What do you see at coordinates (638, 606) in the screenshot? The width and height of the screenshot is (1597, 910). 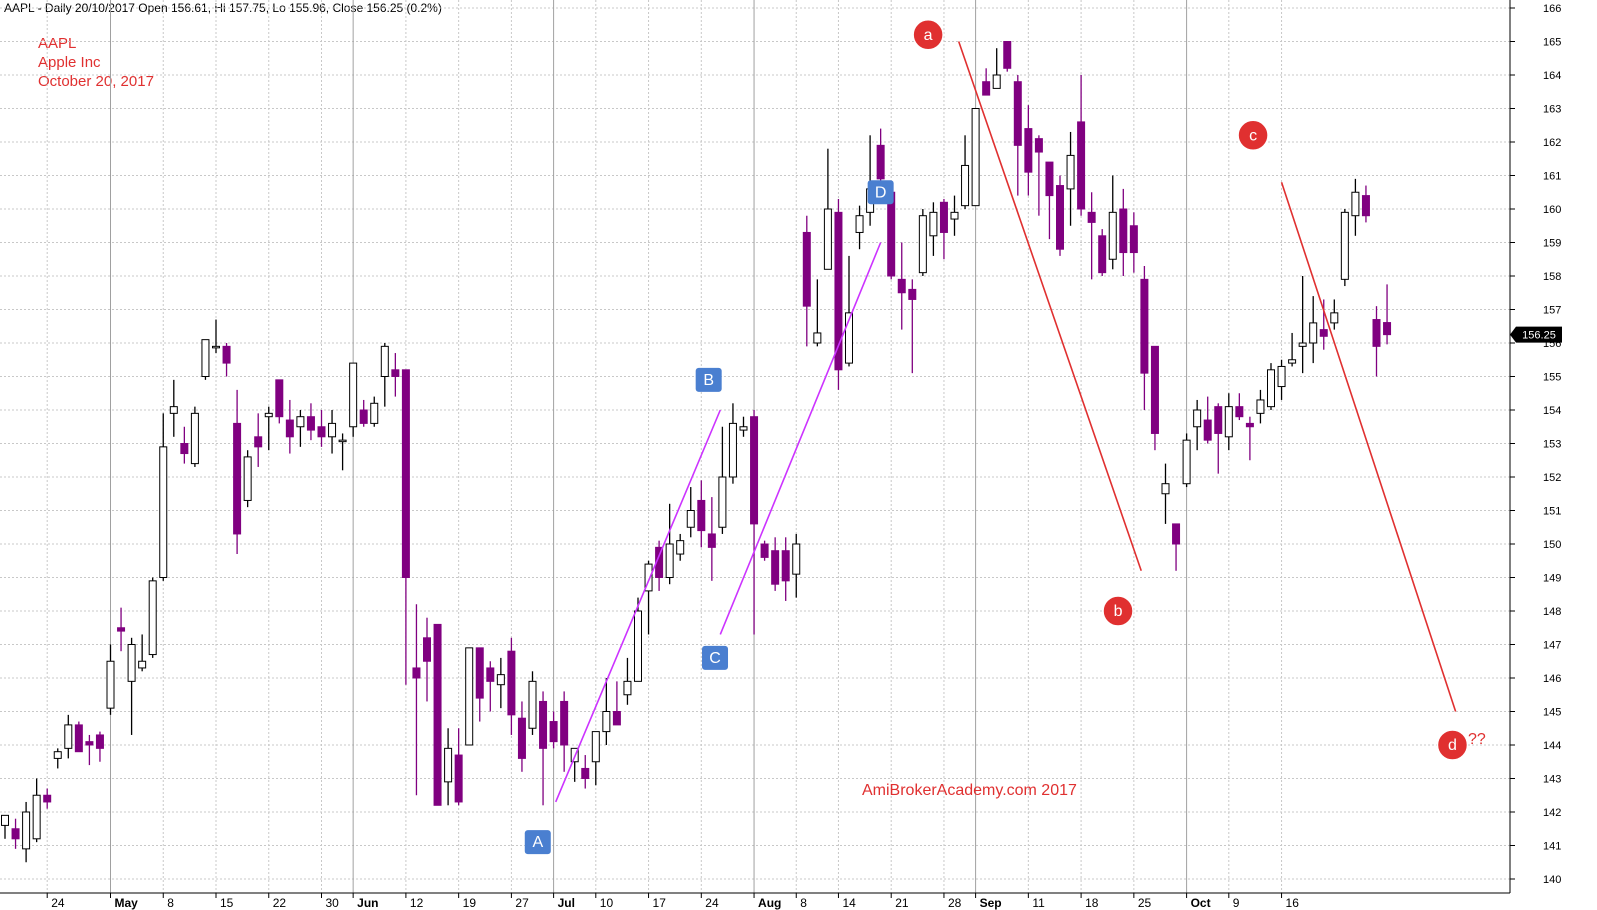 I see `trend-line-A-B` at bounding box center [638, 606].